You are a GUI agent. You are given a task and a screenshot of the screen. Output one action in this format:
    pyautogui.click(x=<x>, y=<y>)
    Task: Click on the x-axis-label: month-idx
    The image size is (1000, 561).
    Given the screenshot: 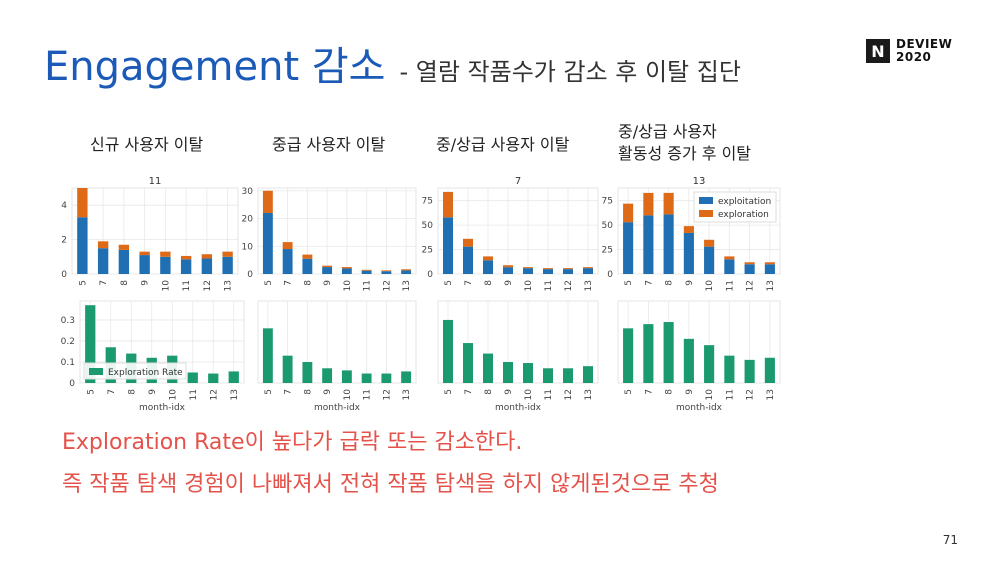 What is the action you would take?
    pyautogui.click(x=337, y=408)
    